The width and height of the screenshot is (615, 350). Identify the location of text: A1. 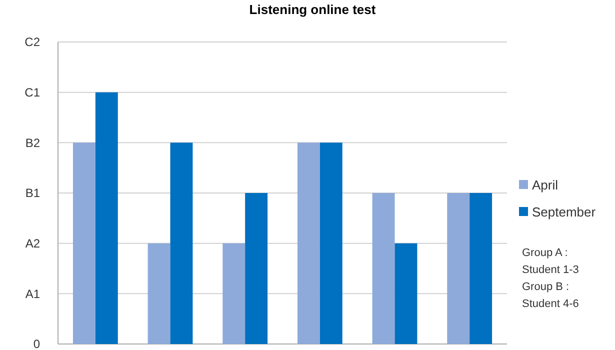
(32, 293).